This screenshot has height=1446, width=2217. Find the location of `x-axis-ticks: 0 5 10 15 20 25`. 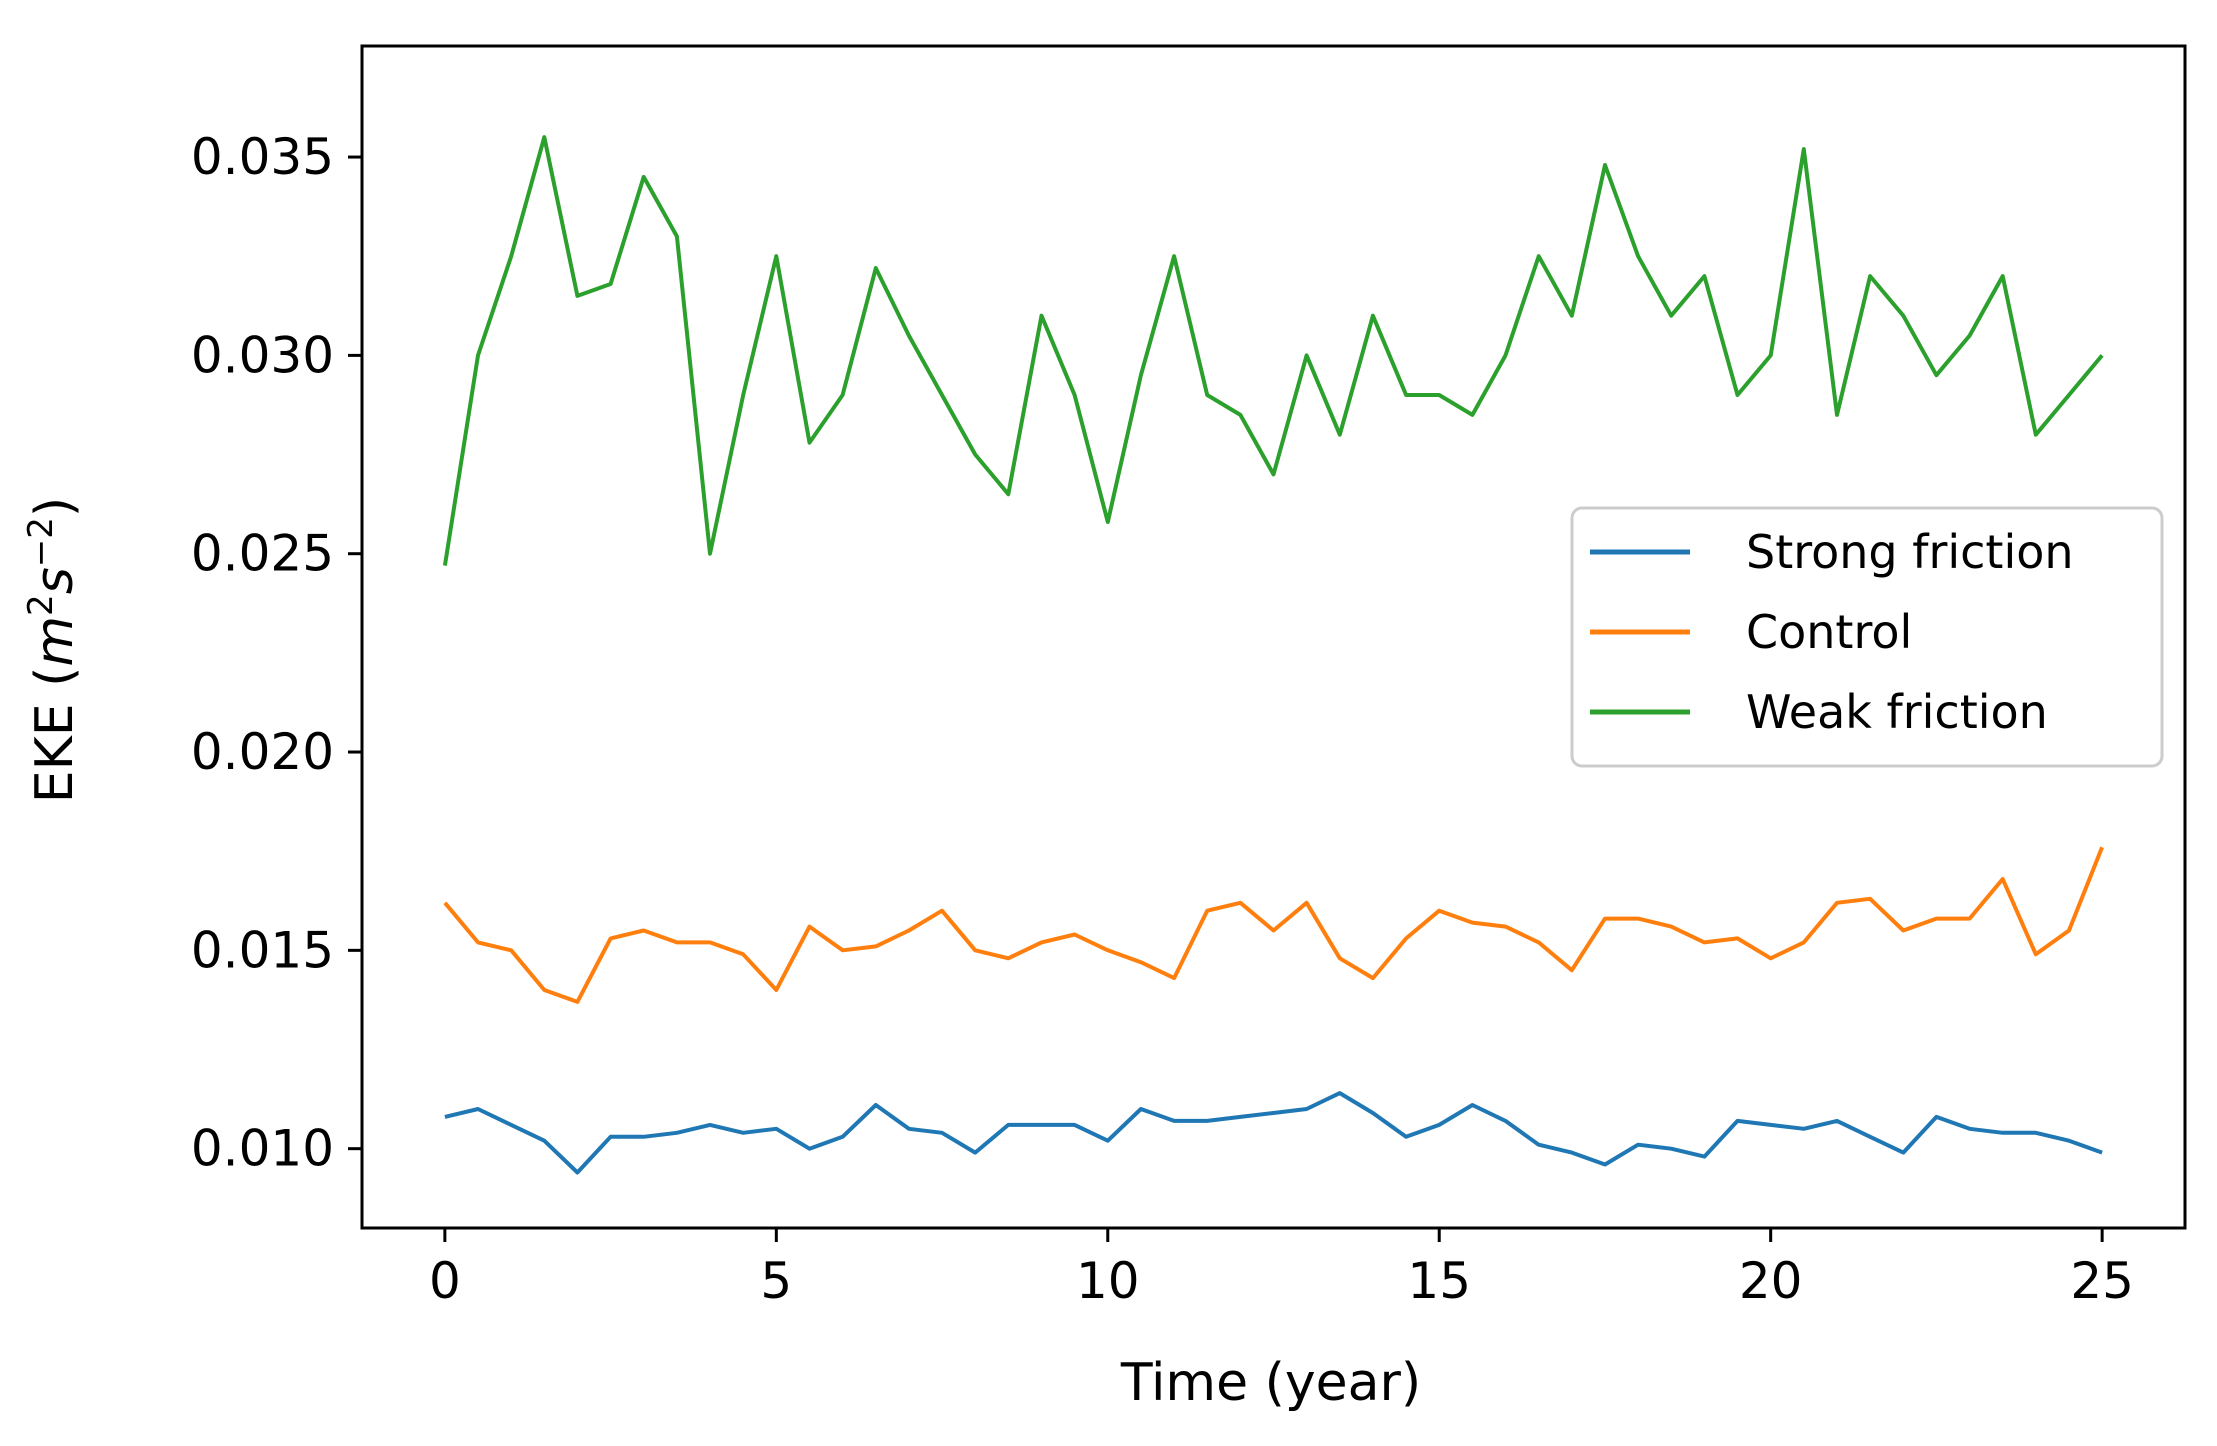

x-axis-ticks: 0 5 10 15 20 25 is located at coordinates (1281, 1269).